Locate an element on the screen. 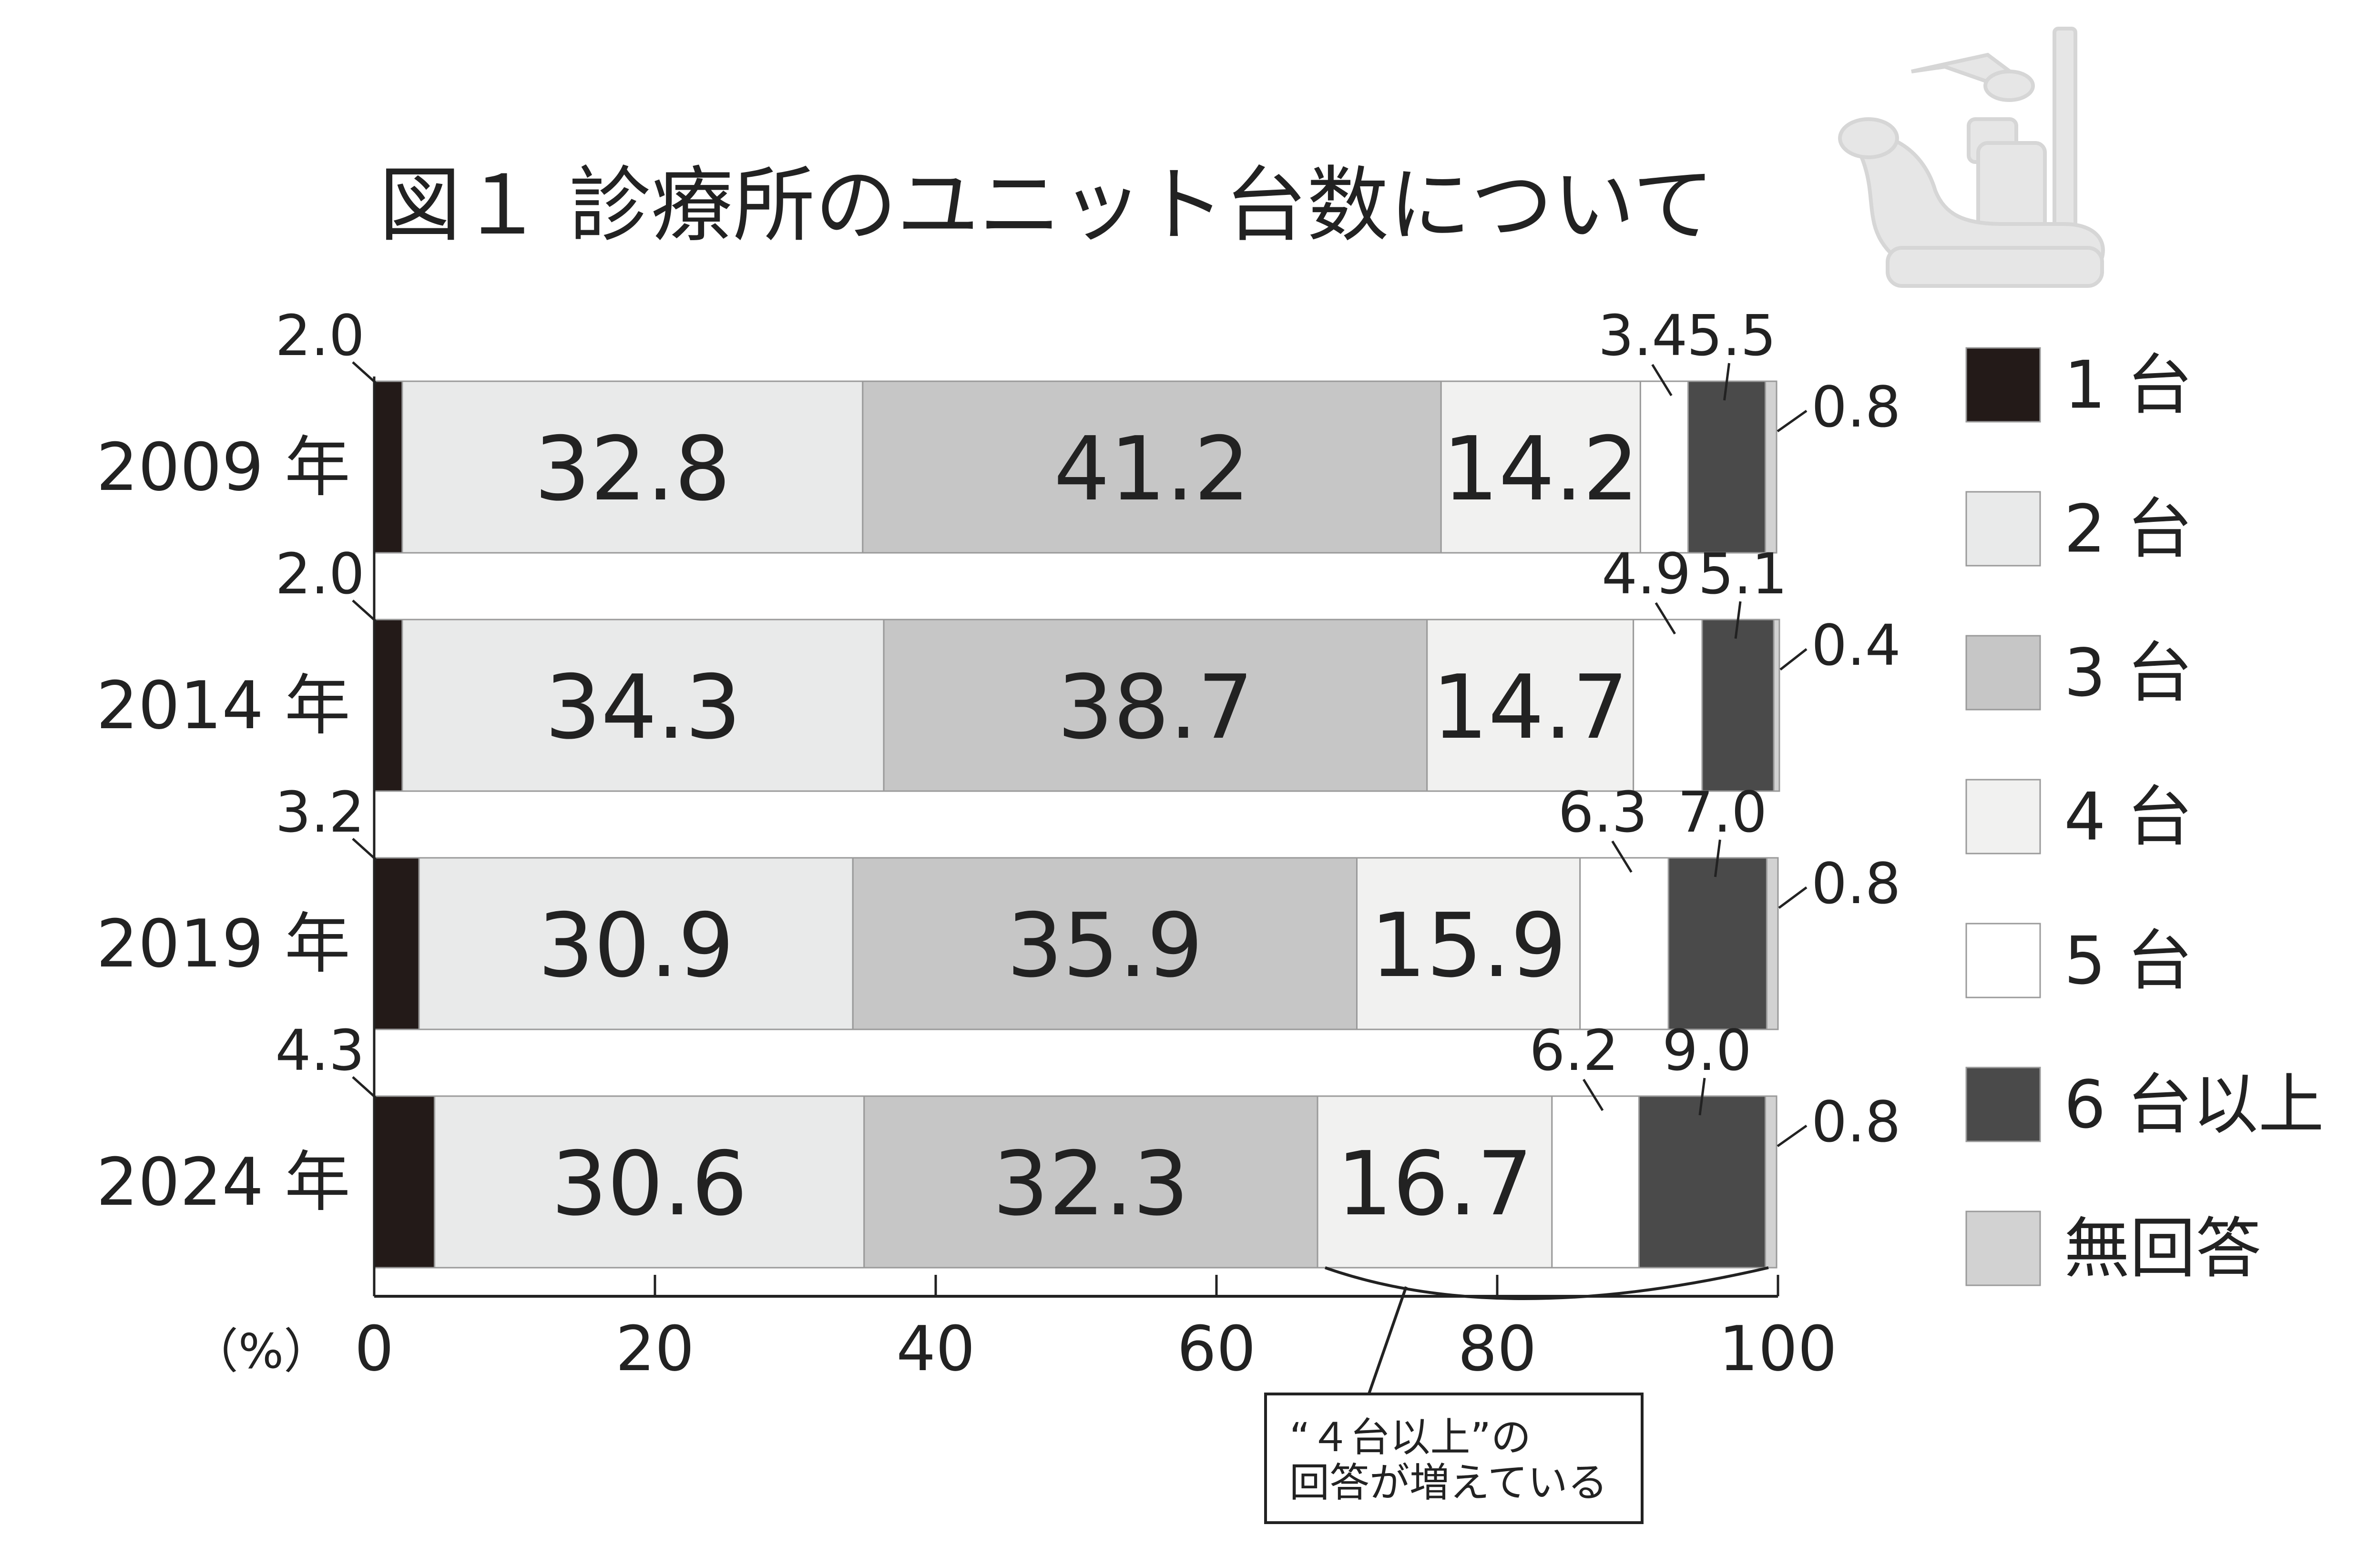 The width and height of the screenshot is (2380, 1546). data-label: 30.6 is located at coordinates (649, 1184).